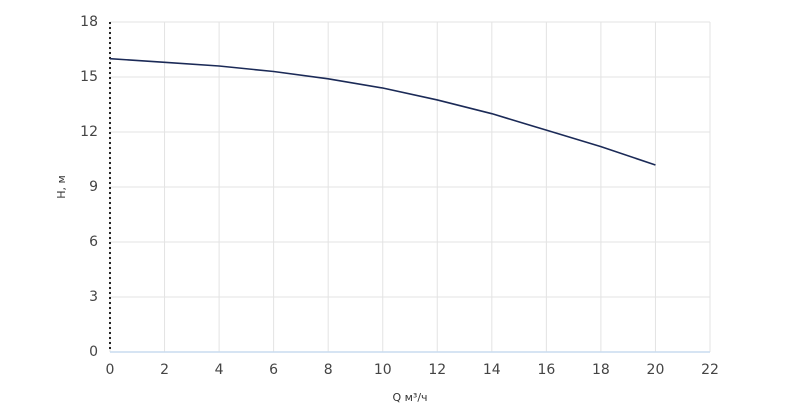 The width and height of the screenshot is (800, 408). I want to click on x-tick-label: 6, so click(273, 370).